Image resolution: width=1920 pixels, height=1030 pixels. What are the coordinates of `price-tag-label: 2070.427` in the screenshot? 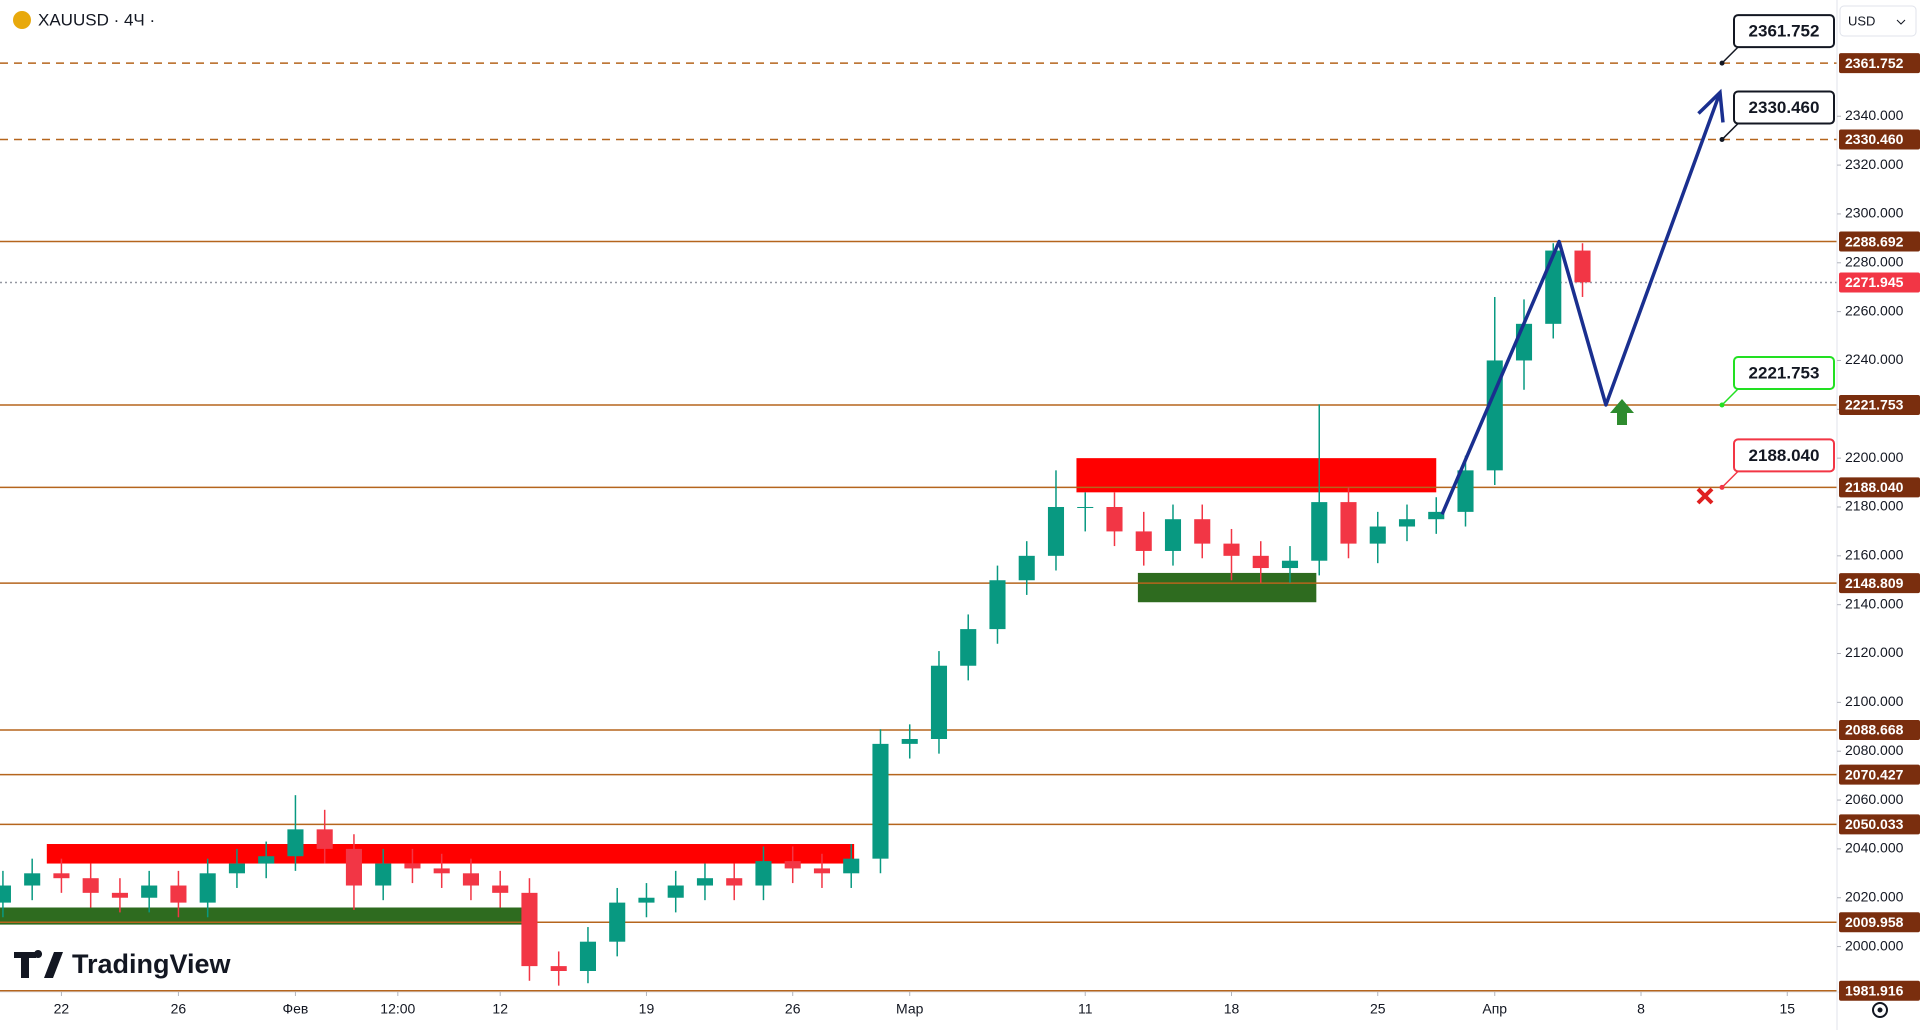 It's located at (1874, 774).